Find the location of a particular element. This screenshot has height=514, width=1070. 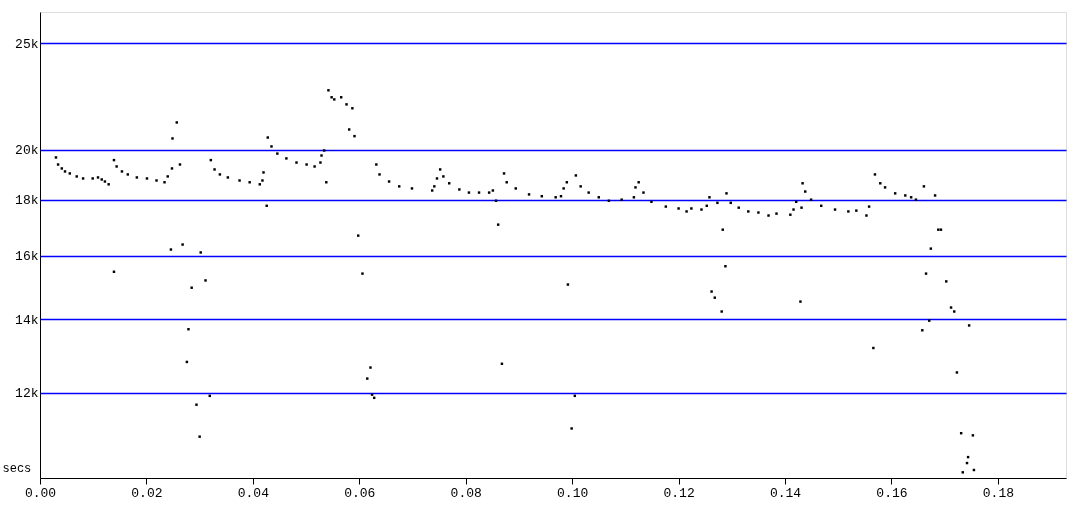

y-tick-label: 16k is located at coordinates (27, 257).